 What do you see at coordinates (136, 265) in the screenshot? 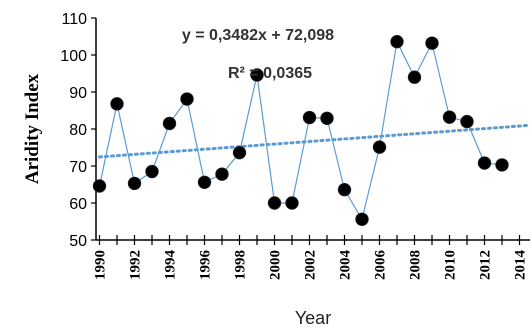
I see `x-tick-label: 1992` at bounding box center [136, 265].